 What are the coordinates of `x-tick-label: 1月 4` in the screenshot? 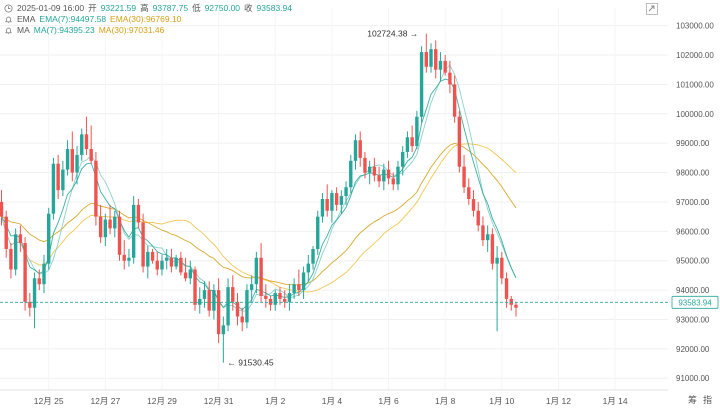 It's located at (332, 401).